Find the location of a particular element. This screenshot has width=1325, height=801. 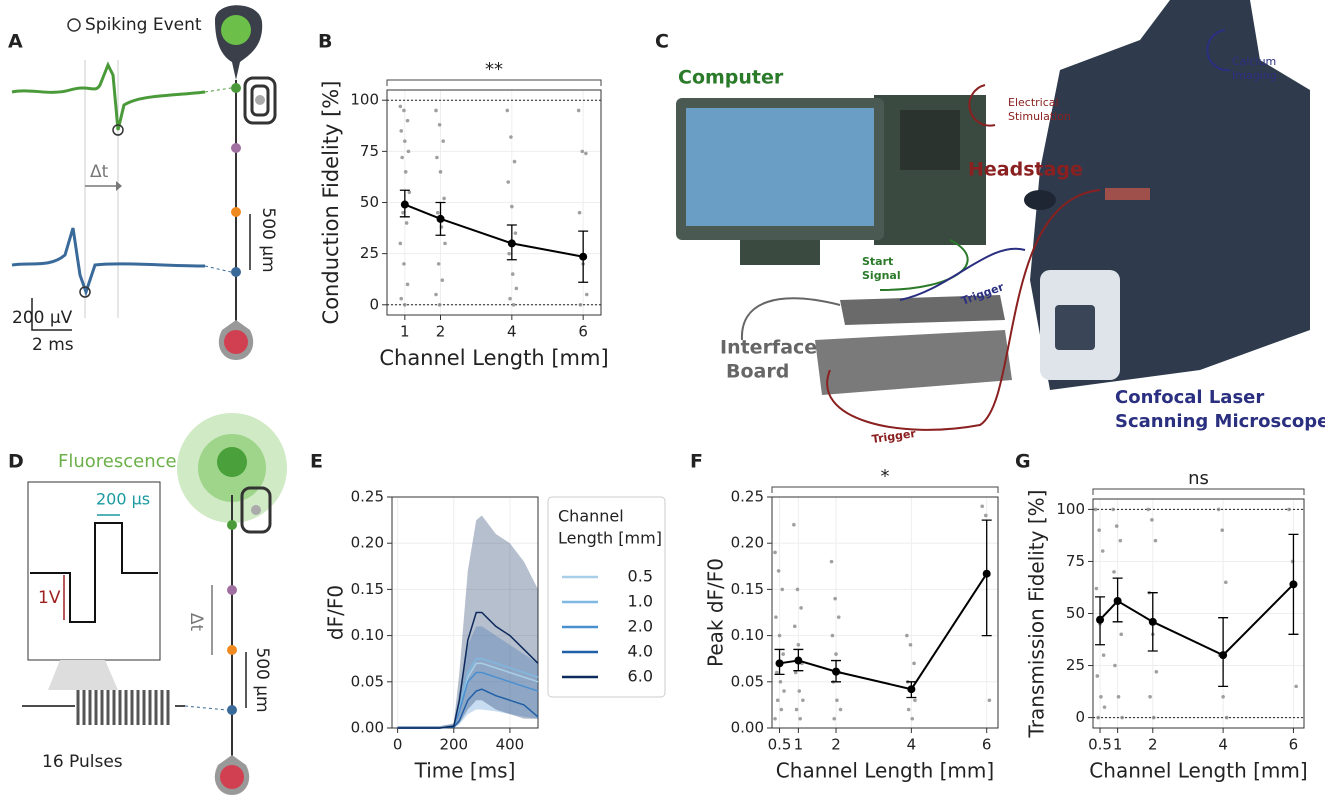

spiral is located at coordinates (256, 510).